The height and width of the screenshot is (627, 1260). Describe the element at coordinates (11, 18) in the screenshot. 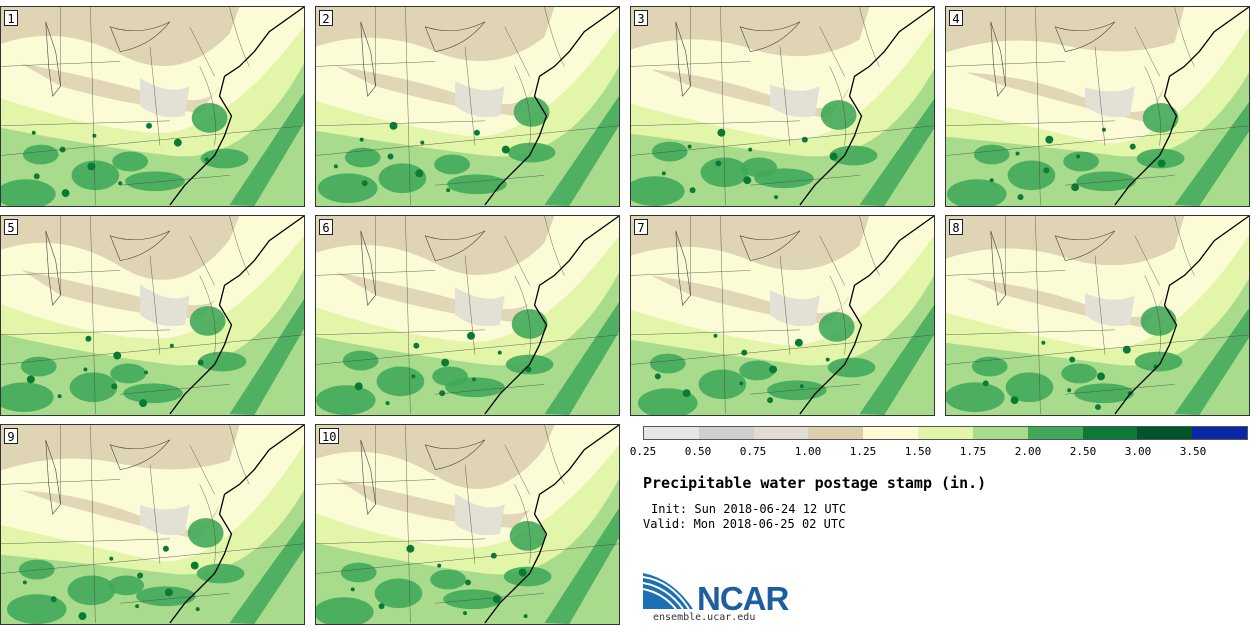

I see `stamp-number: 1` at that location.